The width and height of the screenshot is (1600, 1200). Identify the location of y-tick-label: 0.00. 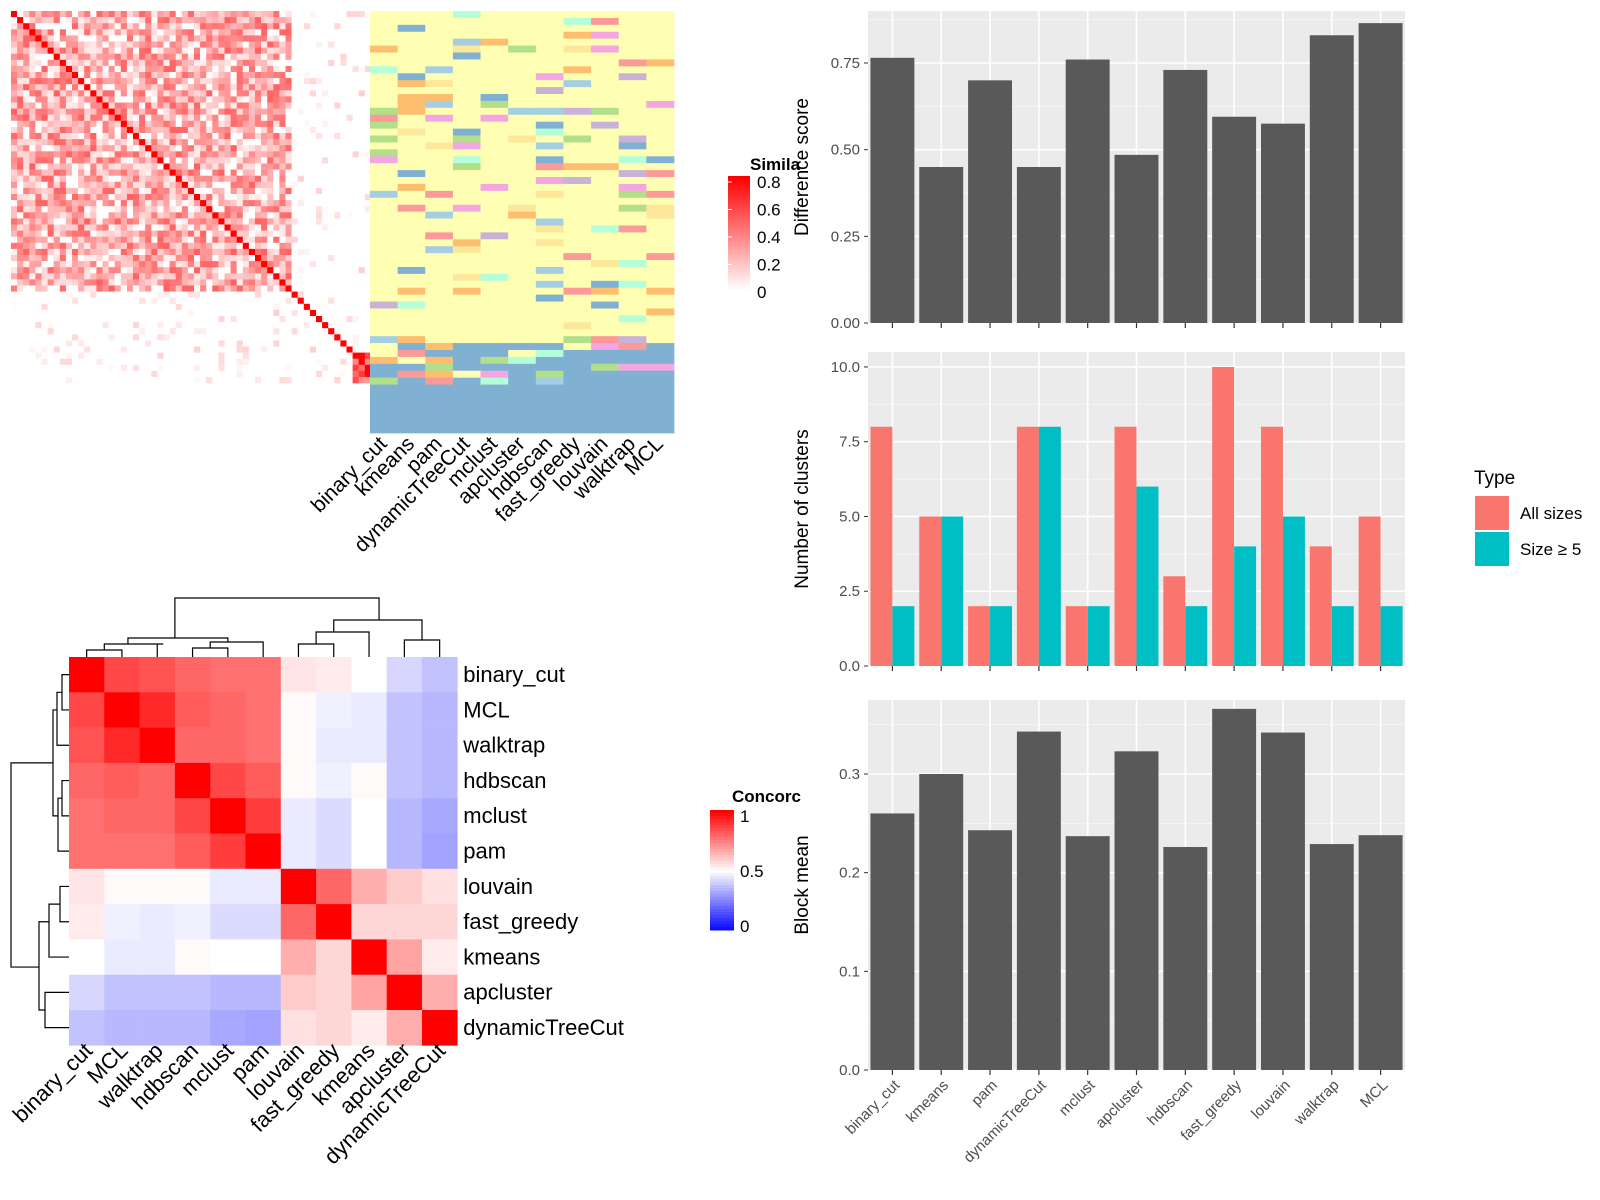
(845, 323).